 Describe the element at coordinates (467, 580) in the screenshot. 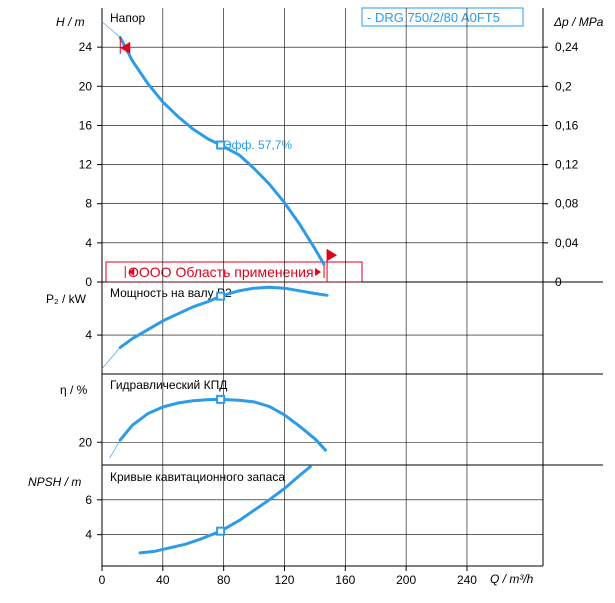

I see `x-tick-label: 240` at that location.